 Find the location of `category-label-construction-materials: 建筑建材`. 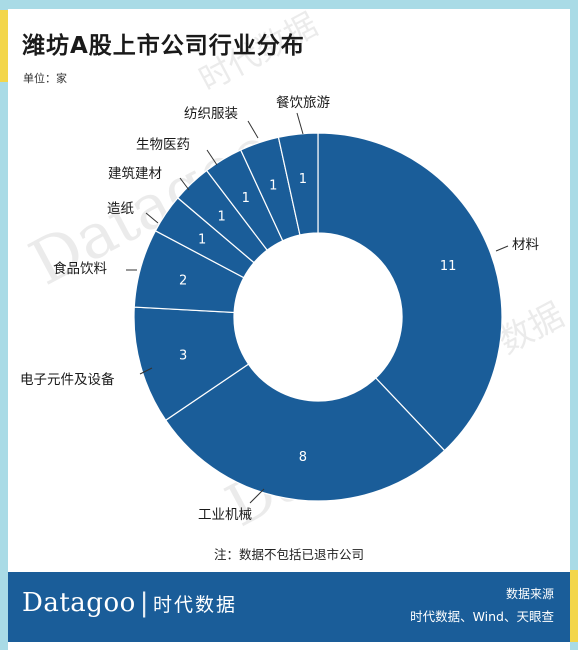

category-label-construction-materials: 建筑建材 is located at coordinates (135, 174).